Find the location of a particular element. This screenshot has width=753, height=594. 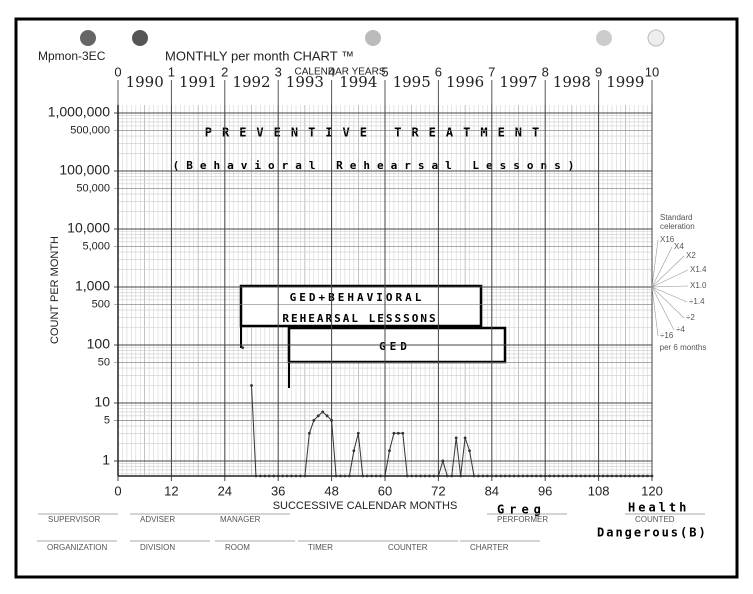

form-label: TIMER is located at coordinates (320, 547).